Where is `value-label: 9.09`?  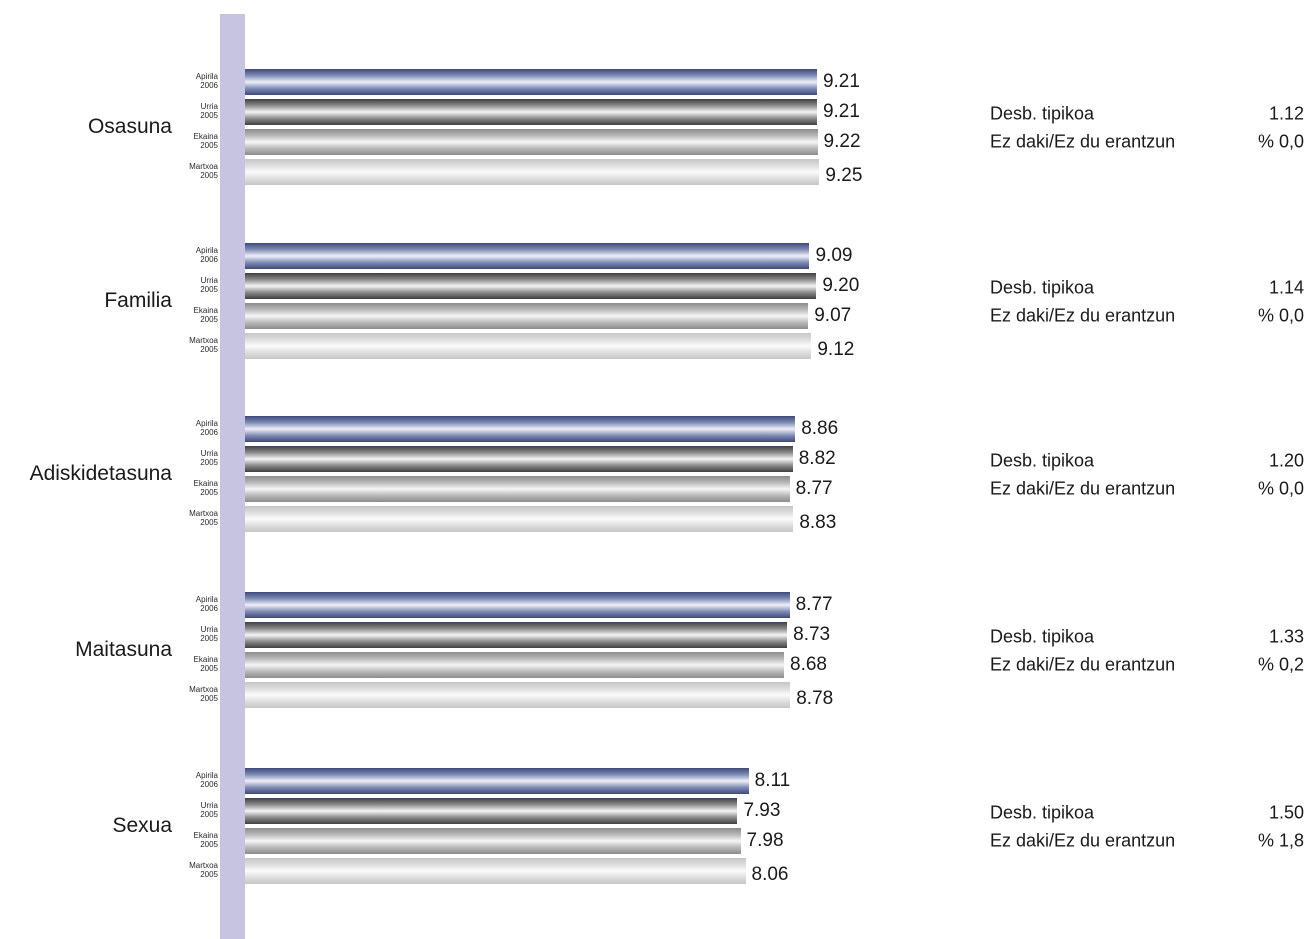
value-label: 9.09 is located at coordinates (834, 255).